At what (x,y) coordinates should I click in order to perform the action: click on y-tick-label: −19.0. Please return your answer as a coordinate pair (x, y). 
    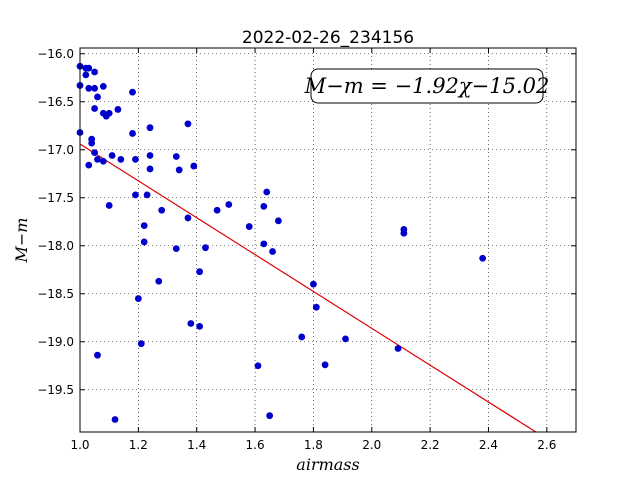
    Looking at the image, I should click on (55, 342).